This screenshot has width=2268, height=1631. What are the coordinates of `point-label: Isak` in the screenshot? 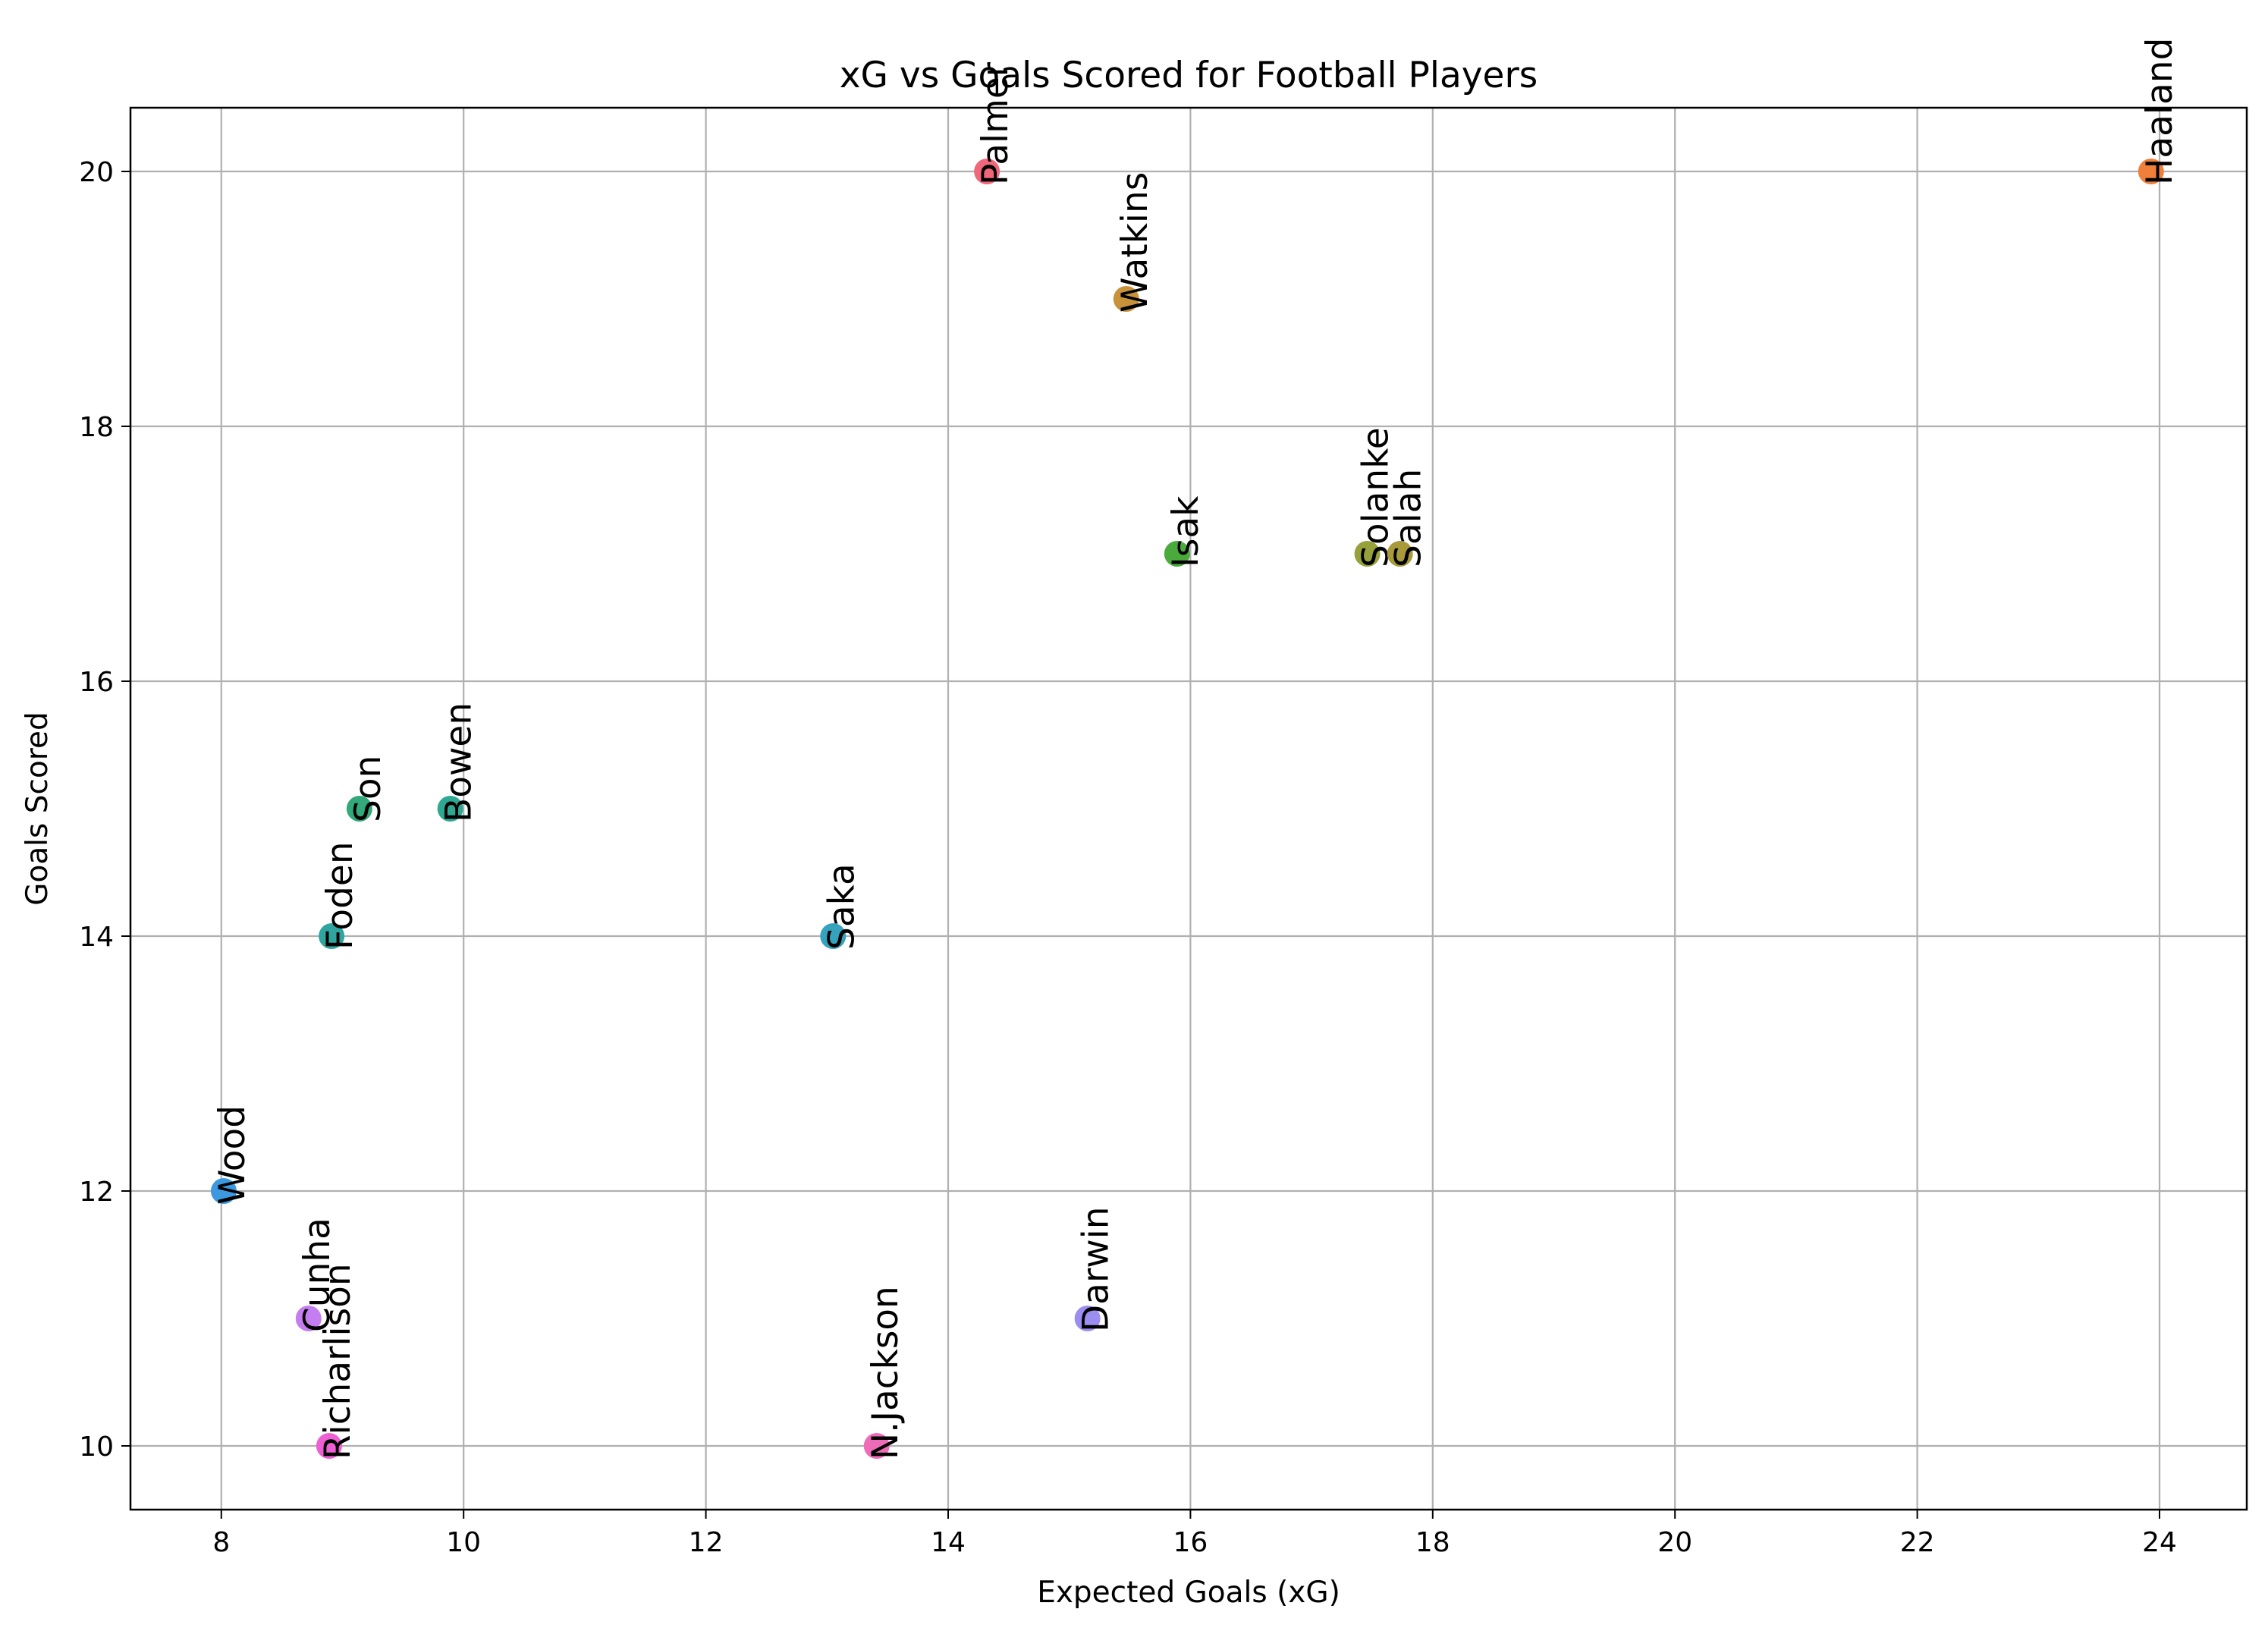 It's located at (1186, 531).